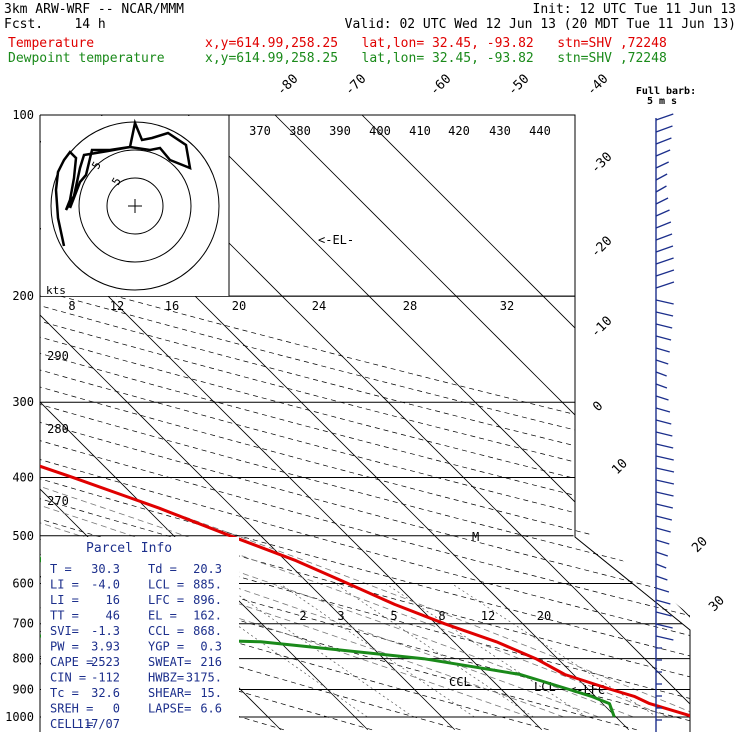 The width and height of the screenshot is (740, 740). Describe the element at coordinates (666, 91) in the screenshot. I see `barb-legend-title: Full barb:` at that location.